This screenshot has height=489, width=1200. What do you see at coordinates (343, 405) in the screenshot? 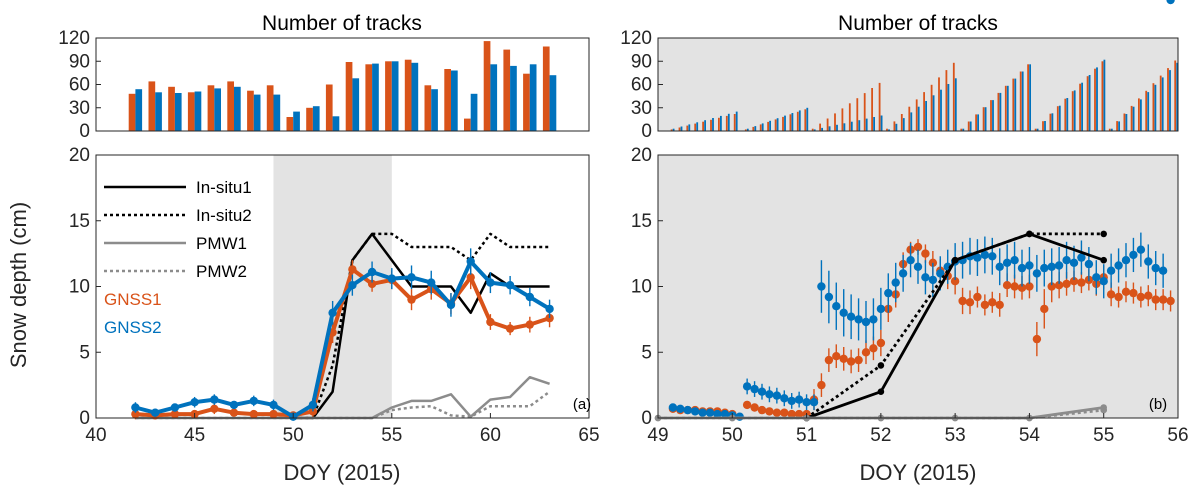
I see `pmw2-line` at bounding box center [343, 405].